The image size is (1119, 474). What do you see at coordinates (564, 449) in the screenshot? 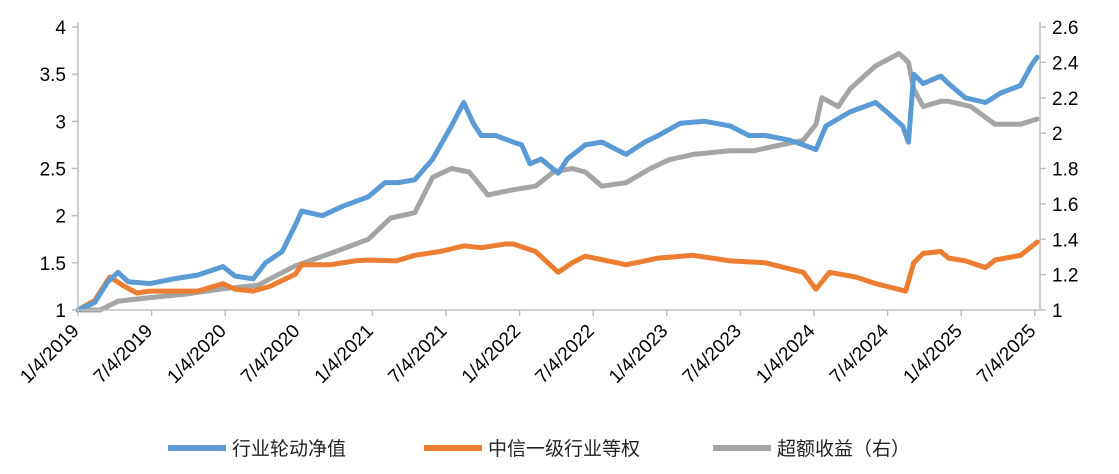
I see `legend-label-1: 中信一级行业等权` at bounding box center [564, 449].